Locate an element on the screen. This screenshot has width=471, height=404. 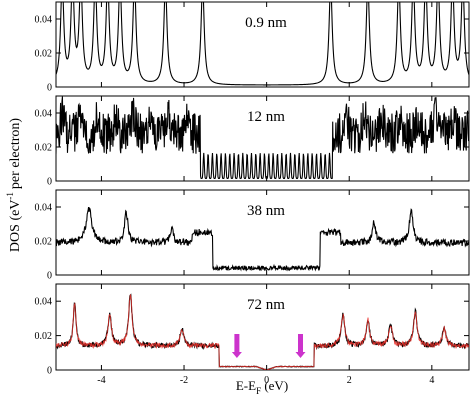
y-axis-title: DOS (eV-1per electron) is located at coordinates (14, 185).